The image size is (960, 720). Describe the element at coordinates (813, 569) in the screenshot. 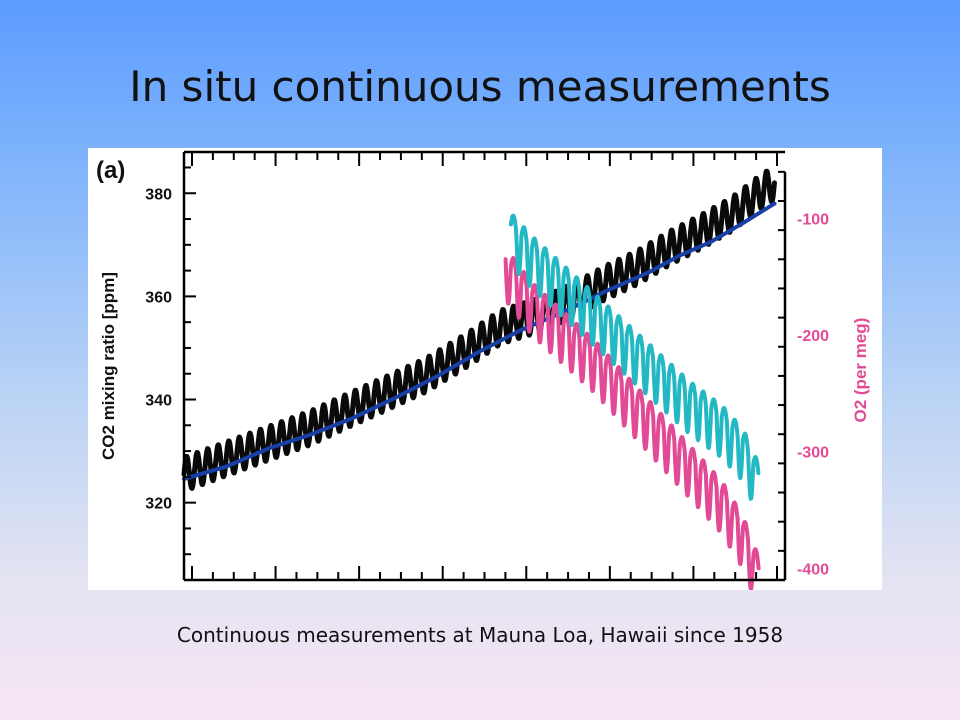

I see `y2-tick-label: -400` at that location.